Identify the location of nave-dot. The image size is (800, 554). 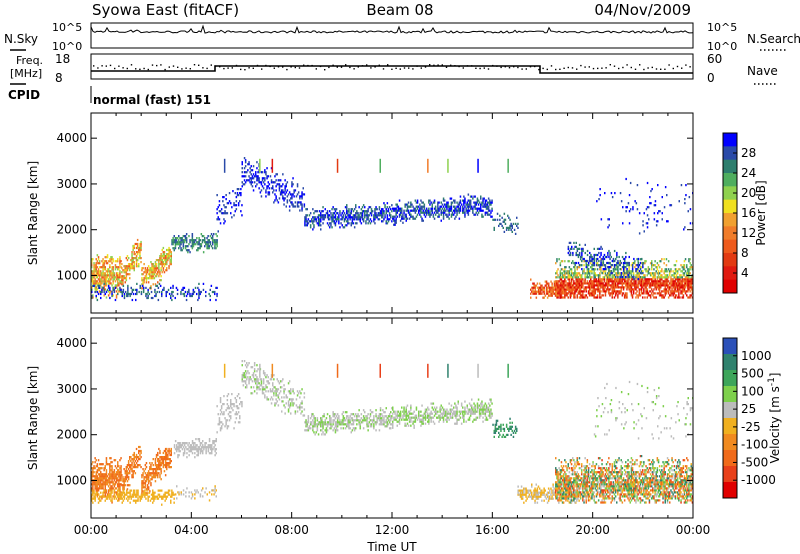
(644, 69).